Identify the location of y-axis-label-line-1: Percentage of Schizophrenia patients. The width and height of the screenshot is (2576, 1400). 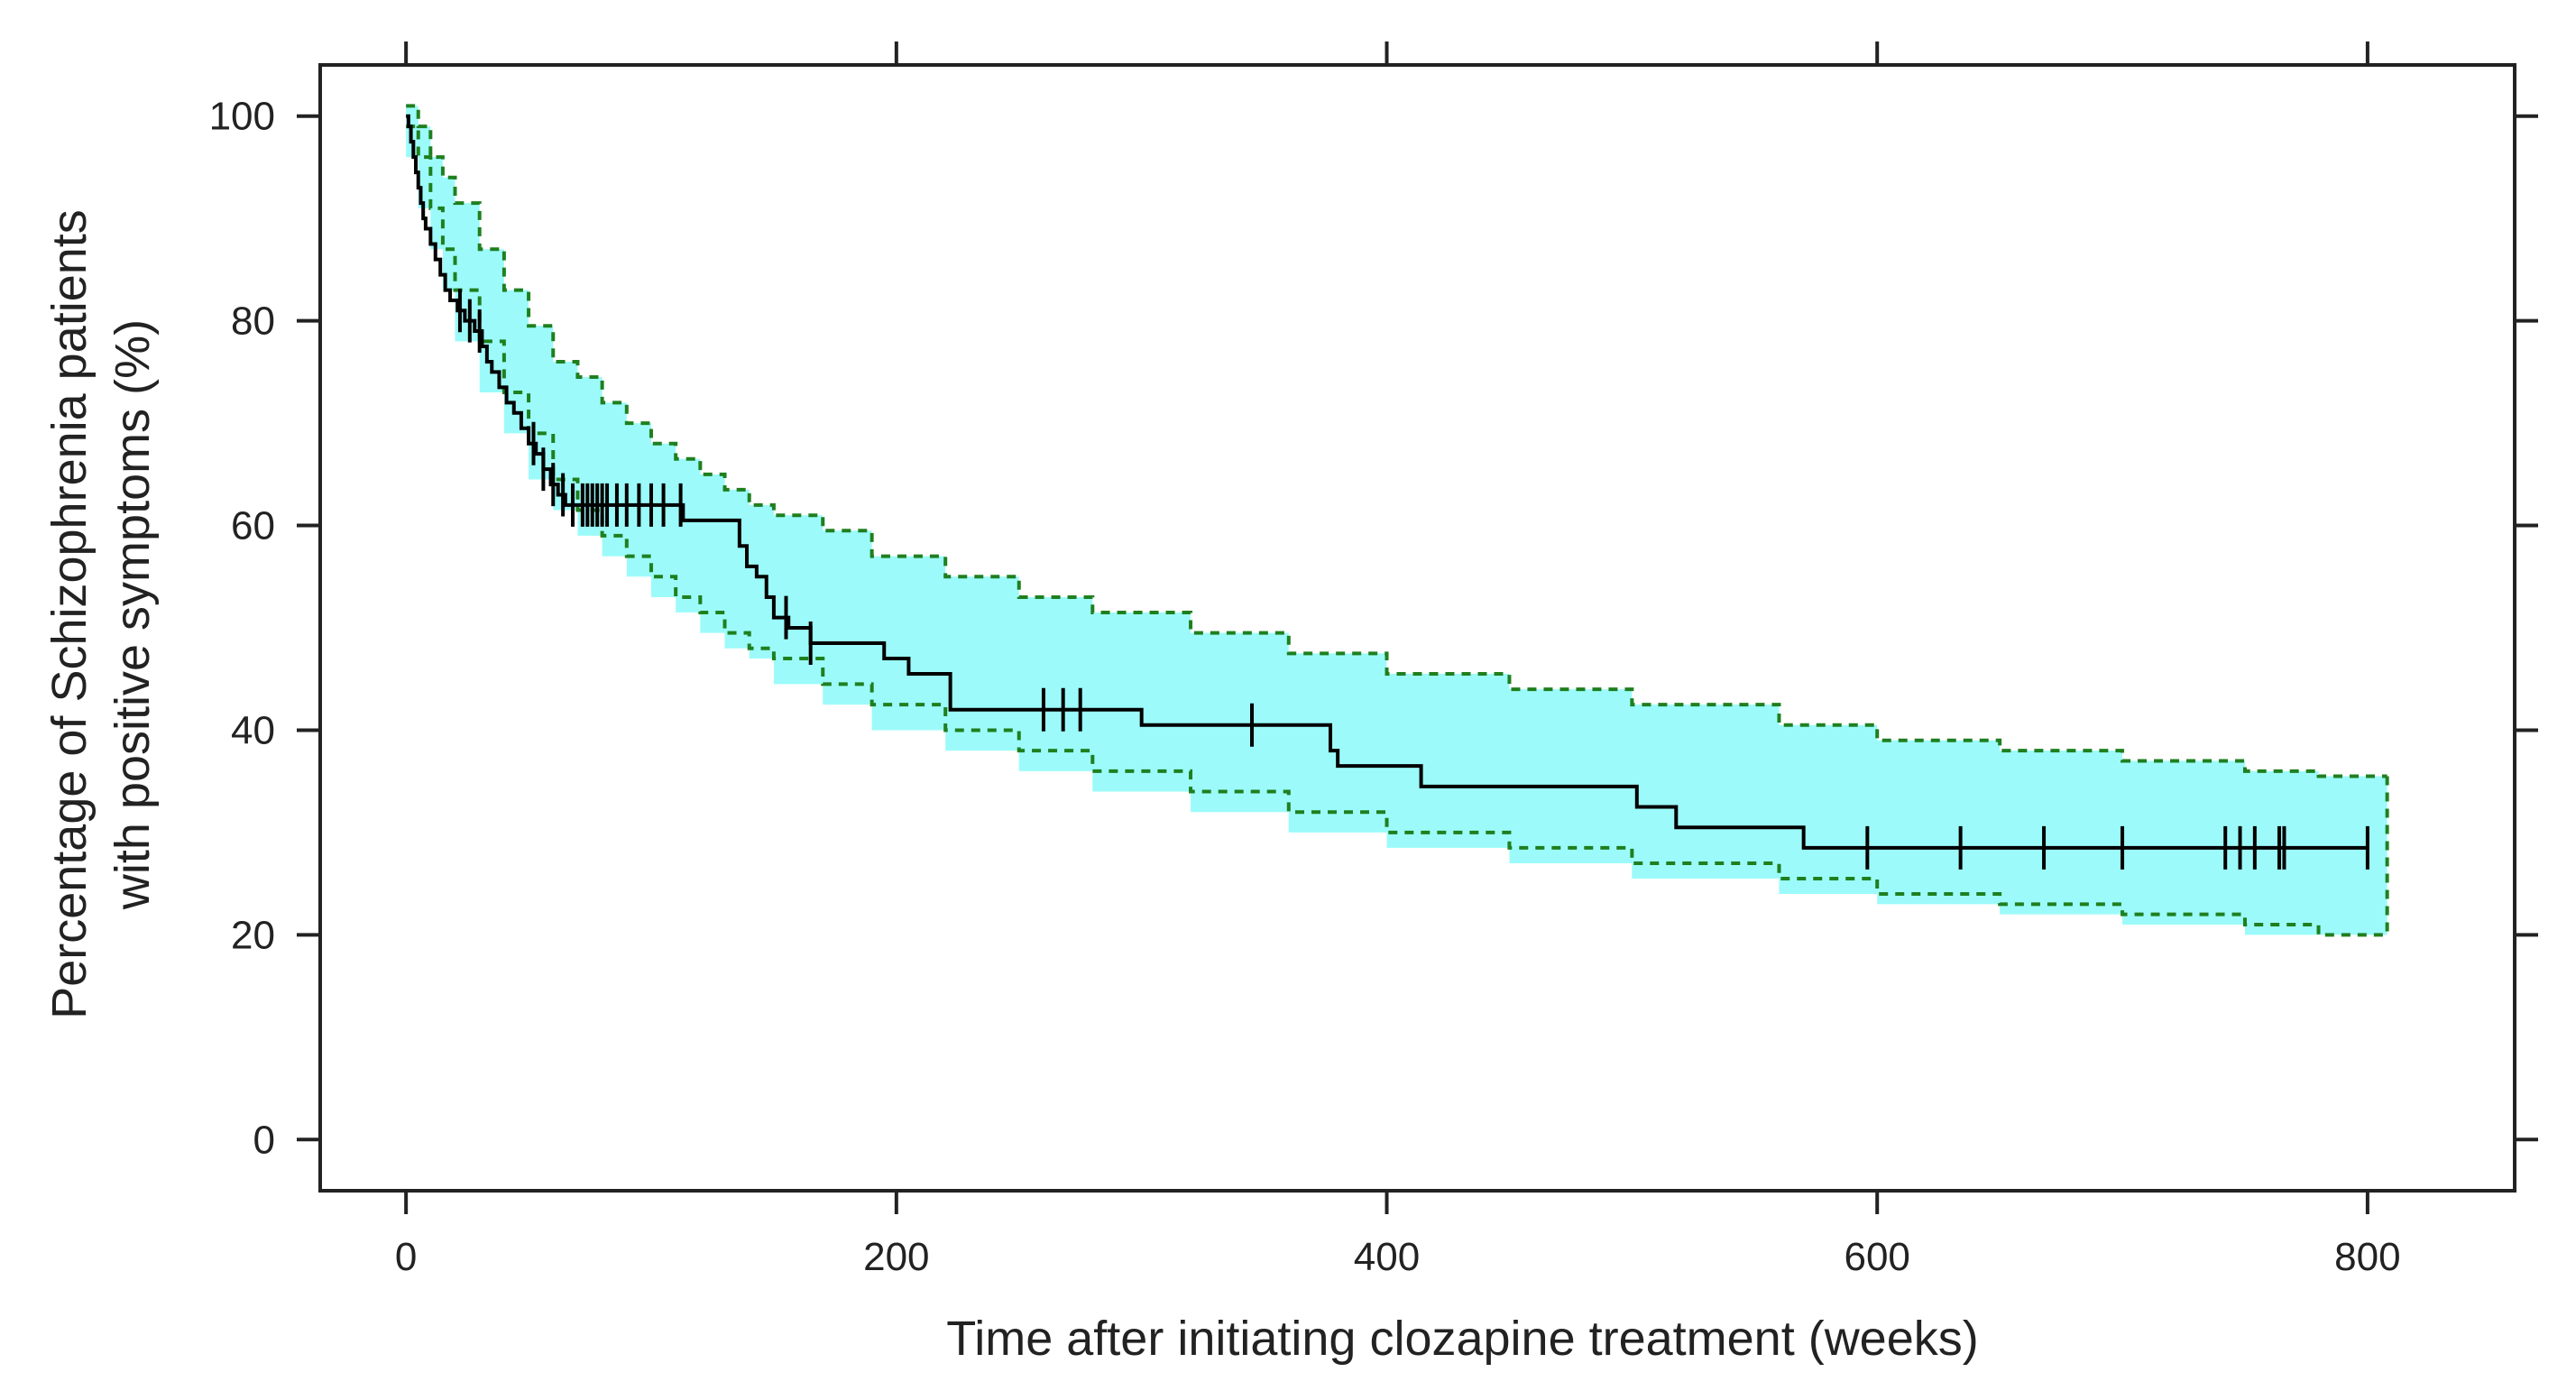
(69, 614).